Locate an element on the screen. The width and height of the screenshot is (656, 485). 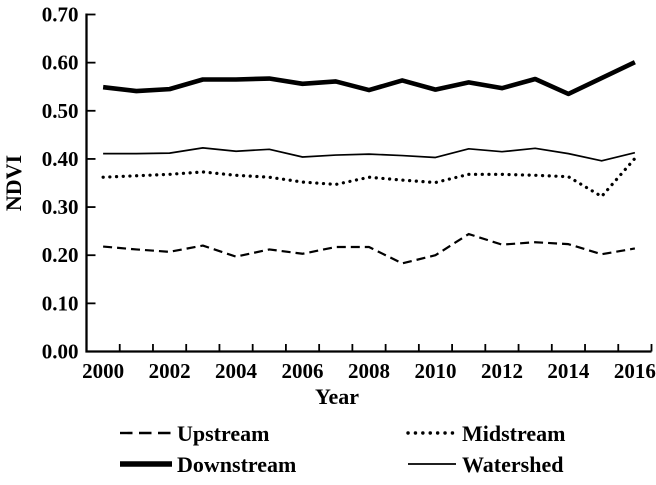
y-tick-label: 0.30 is located at coordinates (60, 207).